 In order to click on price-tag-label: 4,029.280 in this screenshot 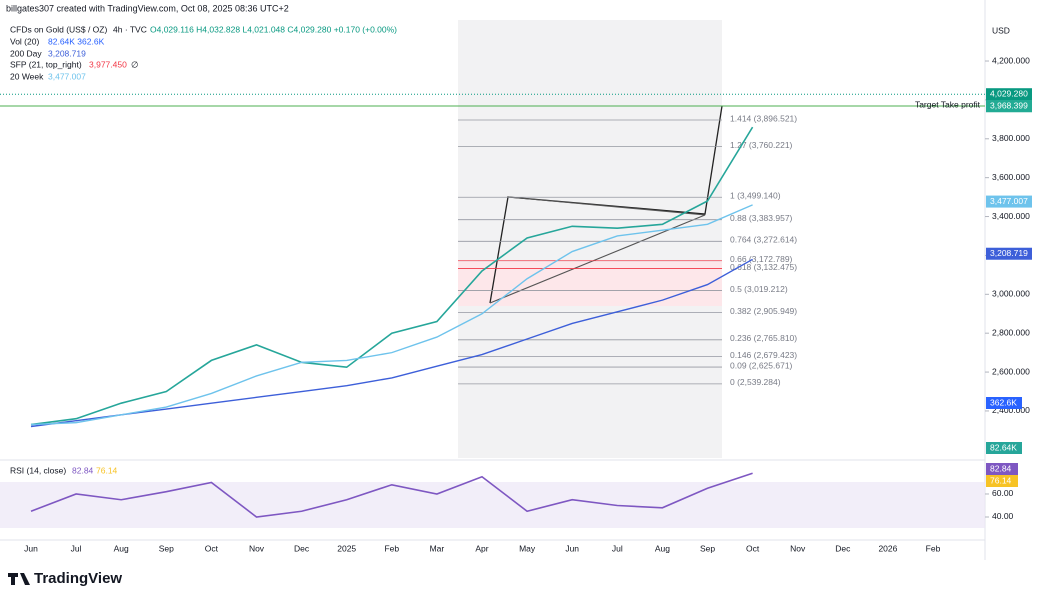, I will do `click(1009, 93)`.